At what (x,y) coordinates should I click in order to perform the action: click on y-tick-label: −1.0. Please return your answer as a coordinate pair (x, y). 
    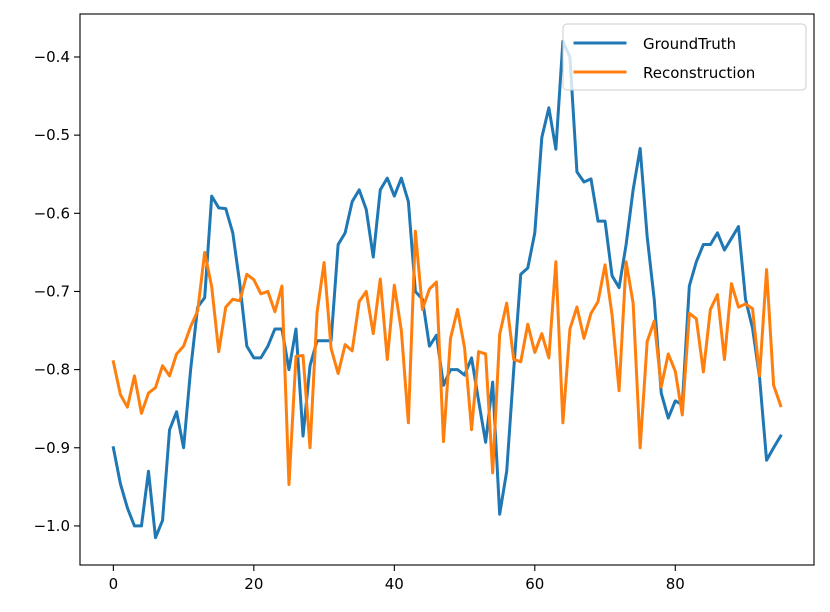
    Looking at the image, I should click on (52, 526).